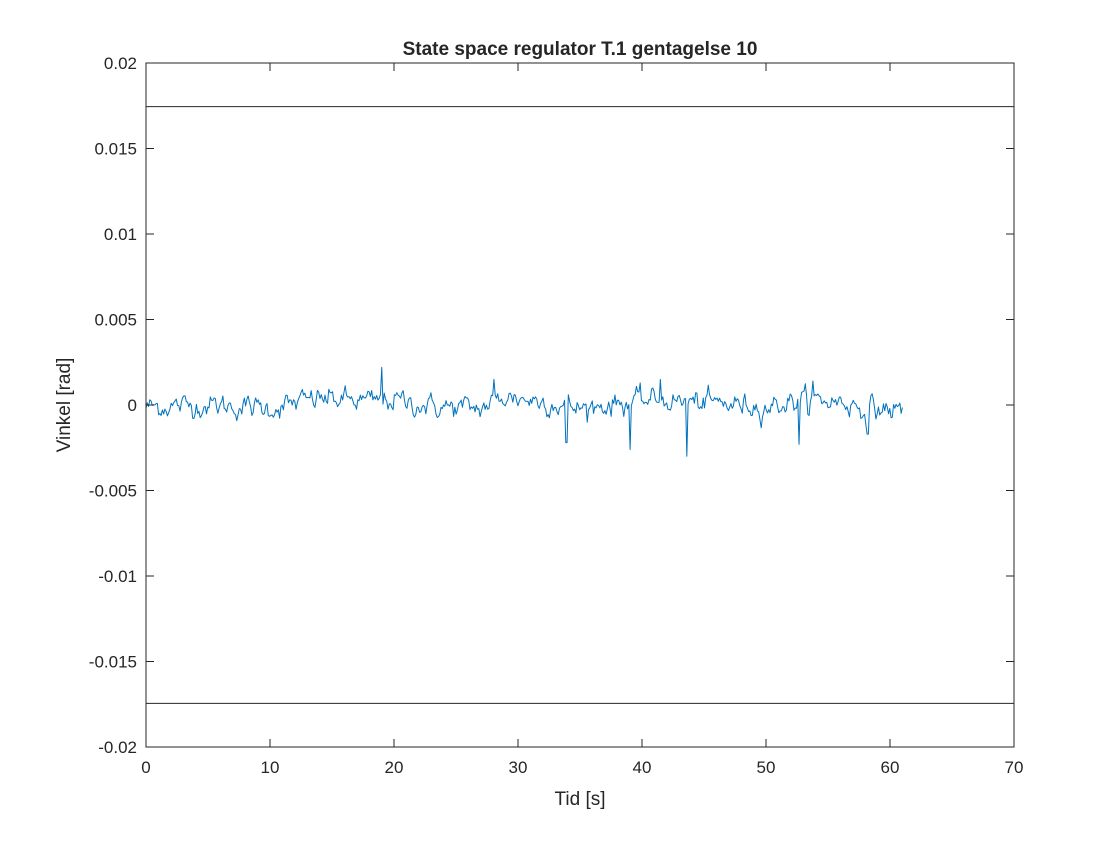  I want to click on series-layer, so click(524, 411).